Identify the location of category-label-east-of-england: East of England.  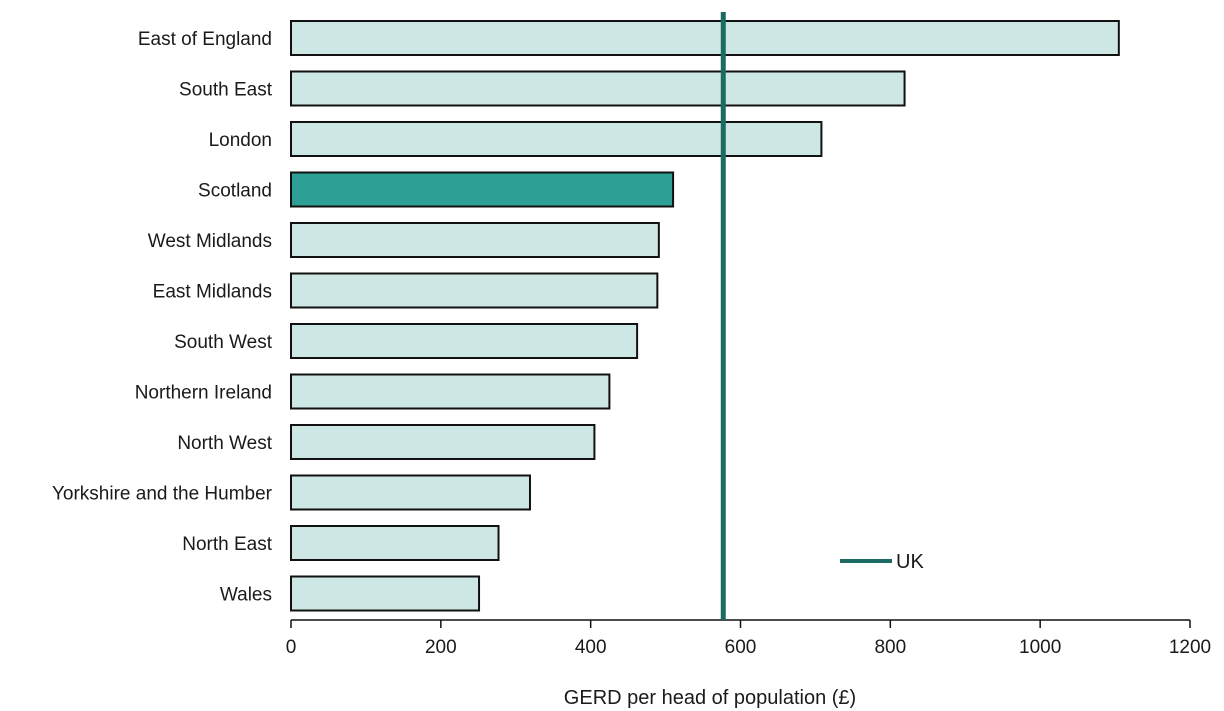
(205, 39).